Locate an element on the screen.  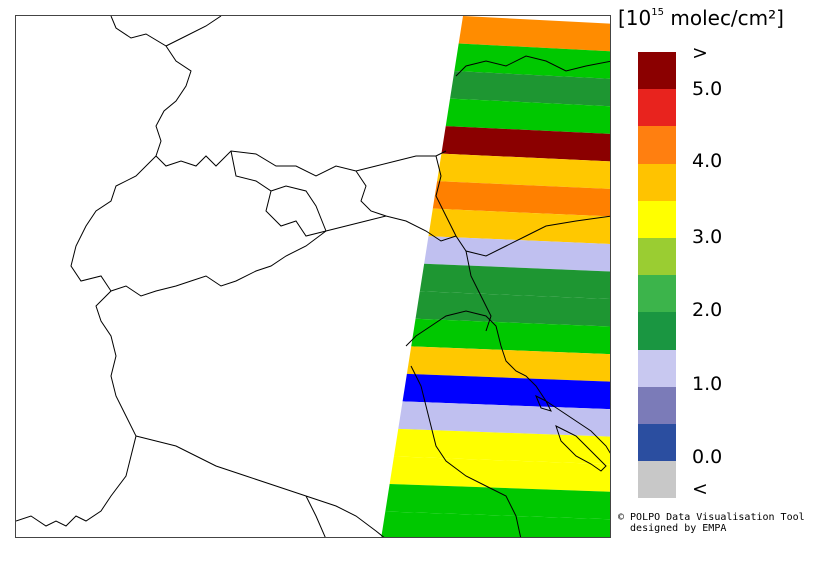
legend-tick-label: 1.0 is located at coordinates (707, 384).